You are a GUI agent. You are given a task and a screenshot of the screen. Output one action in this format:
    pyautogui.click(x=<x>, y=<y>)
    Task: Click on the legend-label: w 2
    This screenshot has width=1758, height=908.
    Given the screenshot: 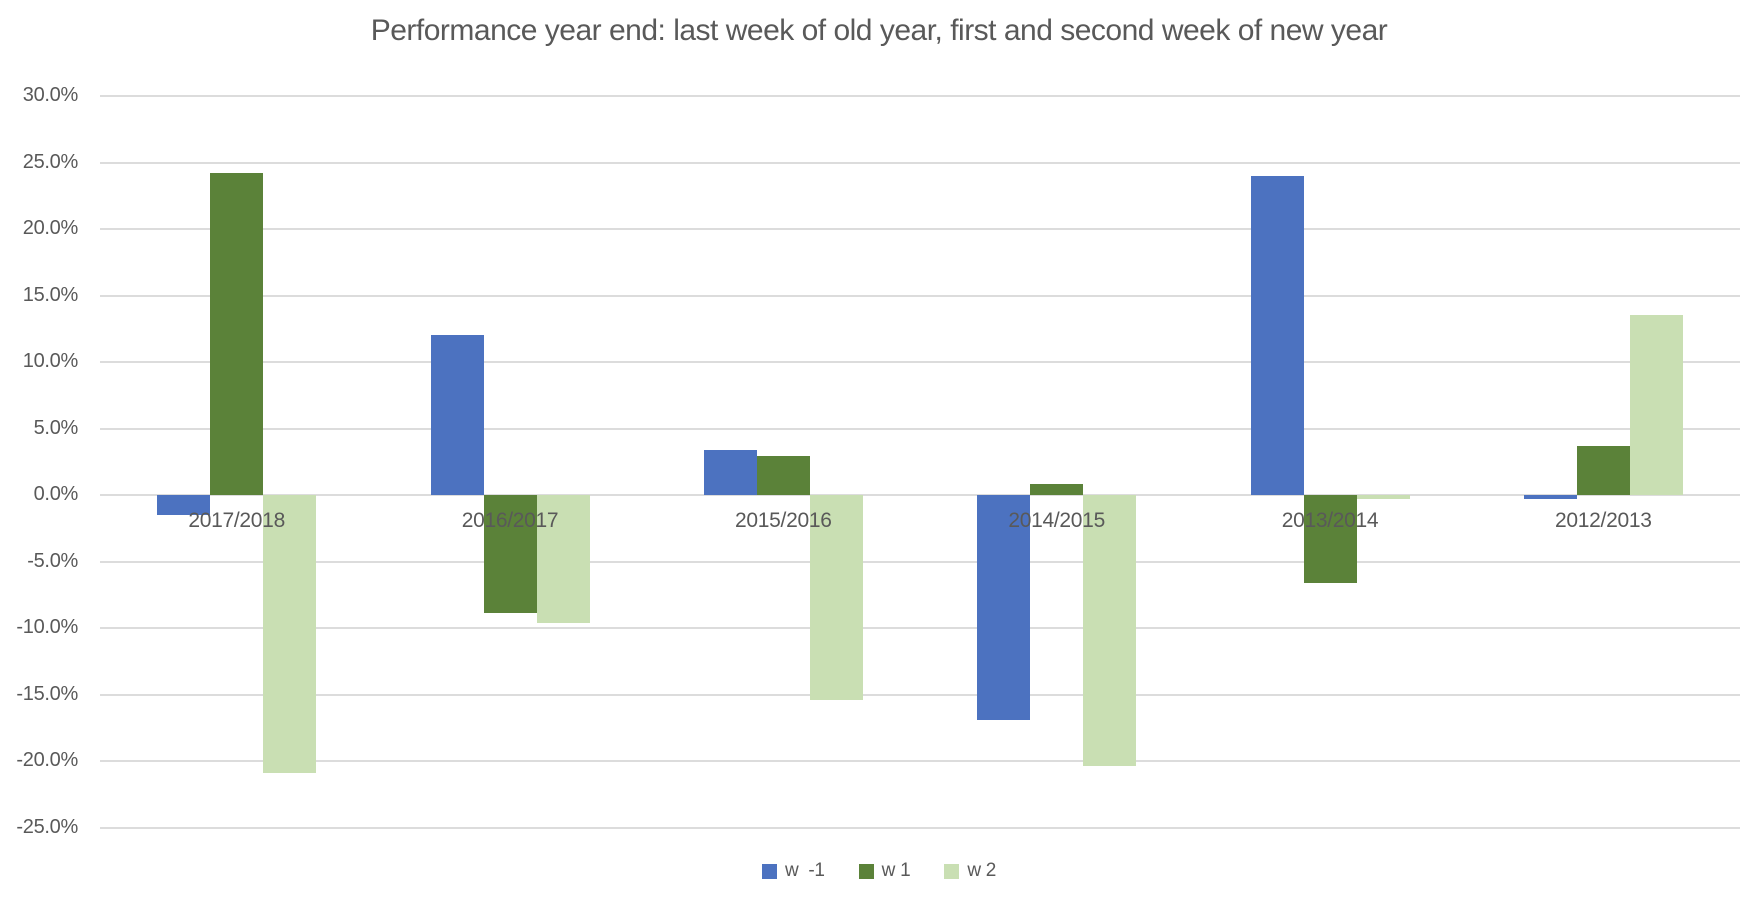 What is the action you would take?
    pyautogui.click(x=982, y=870)
    